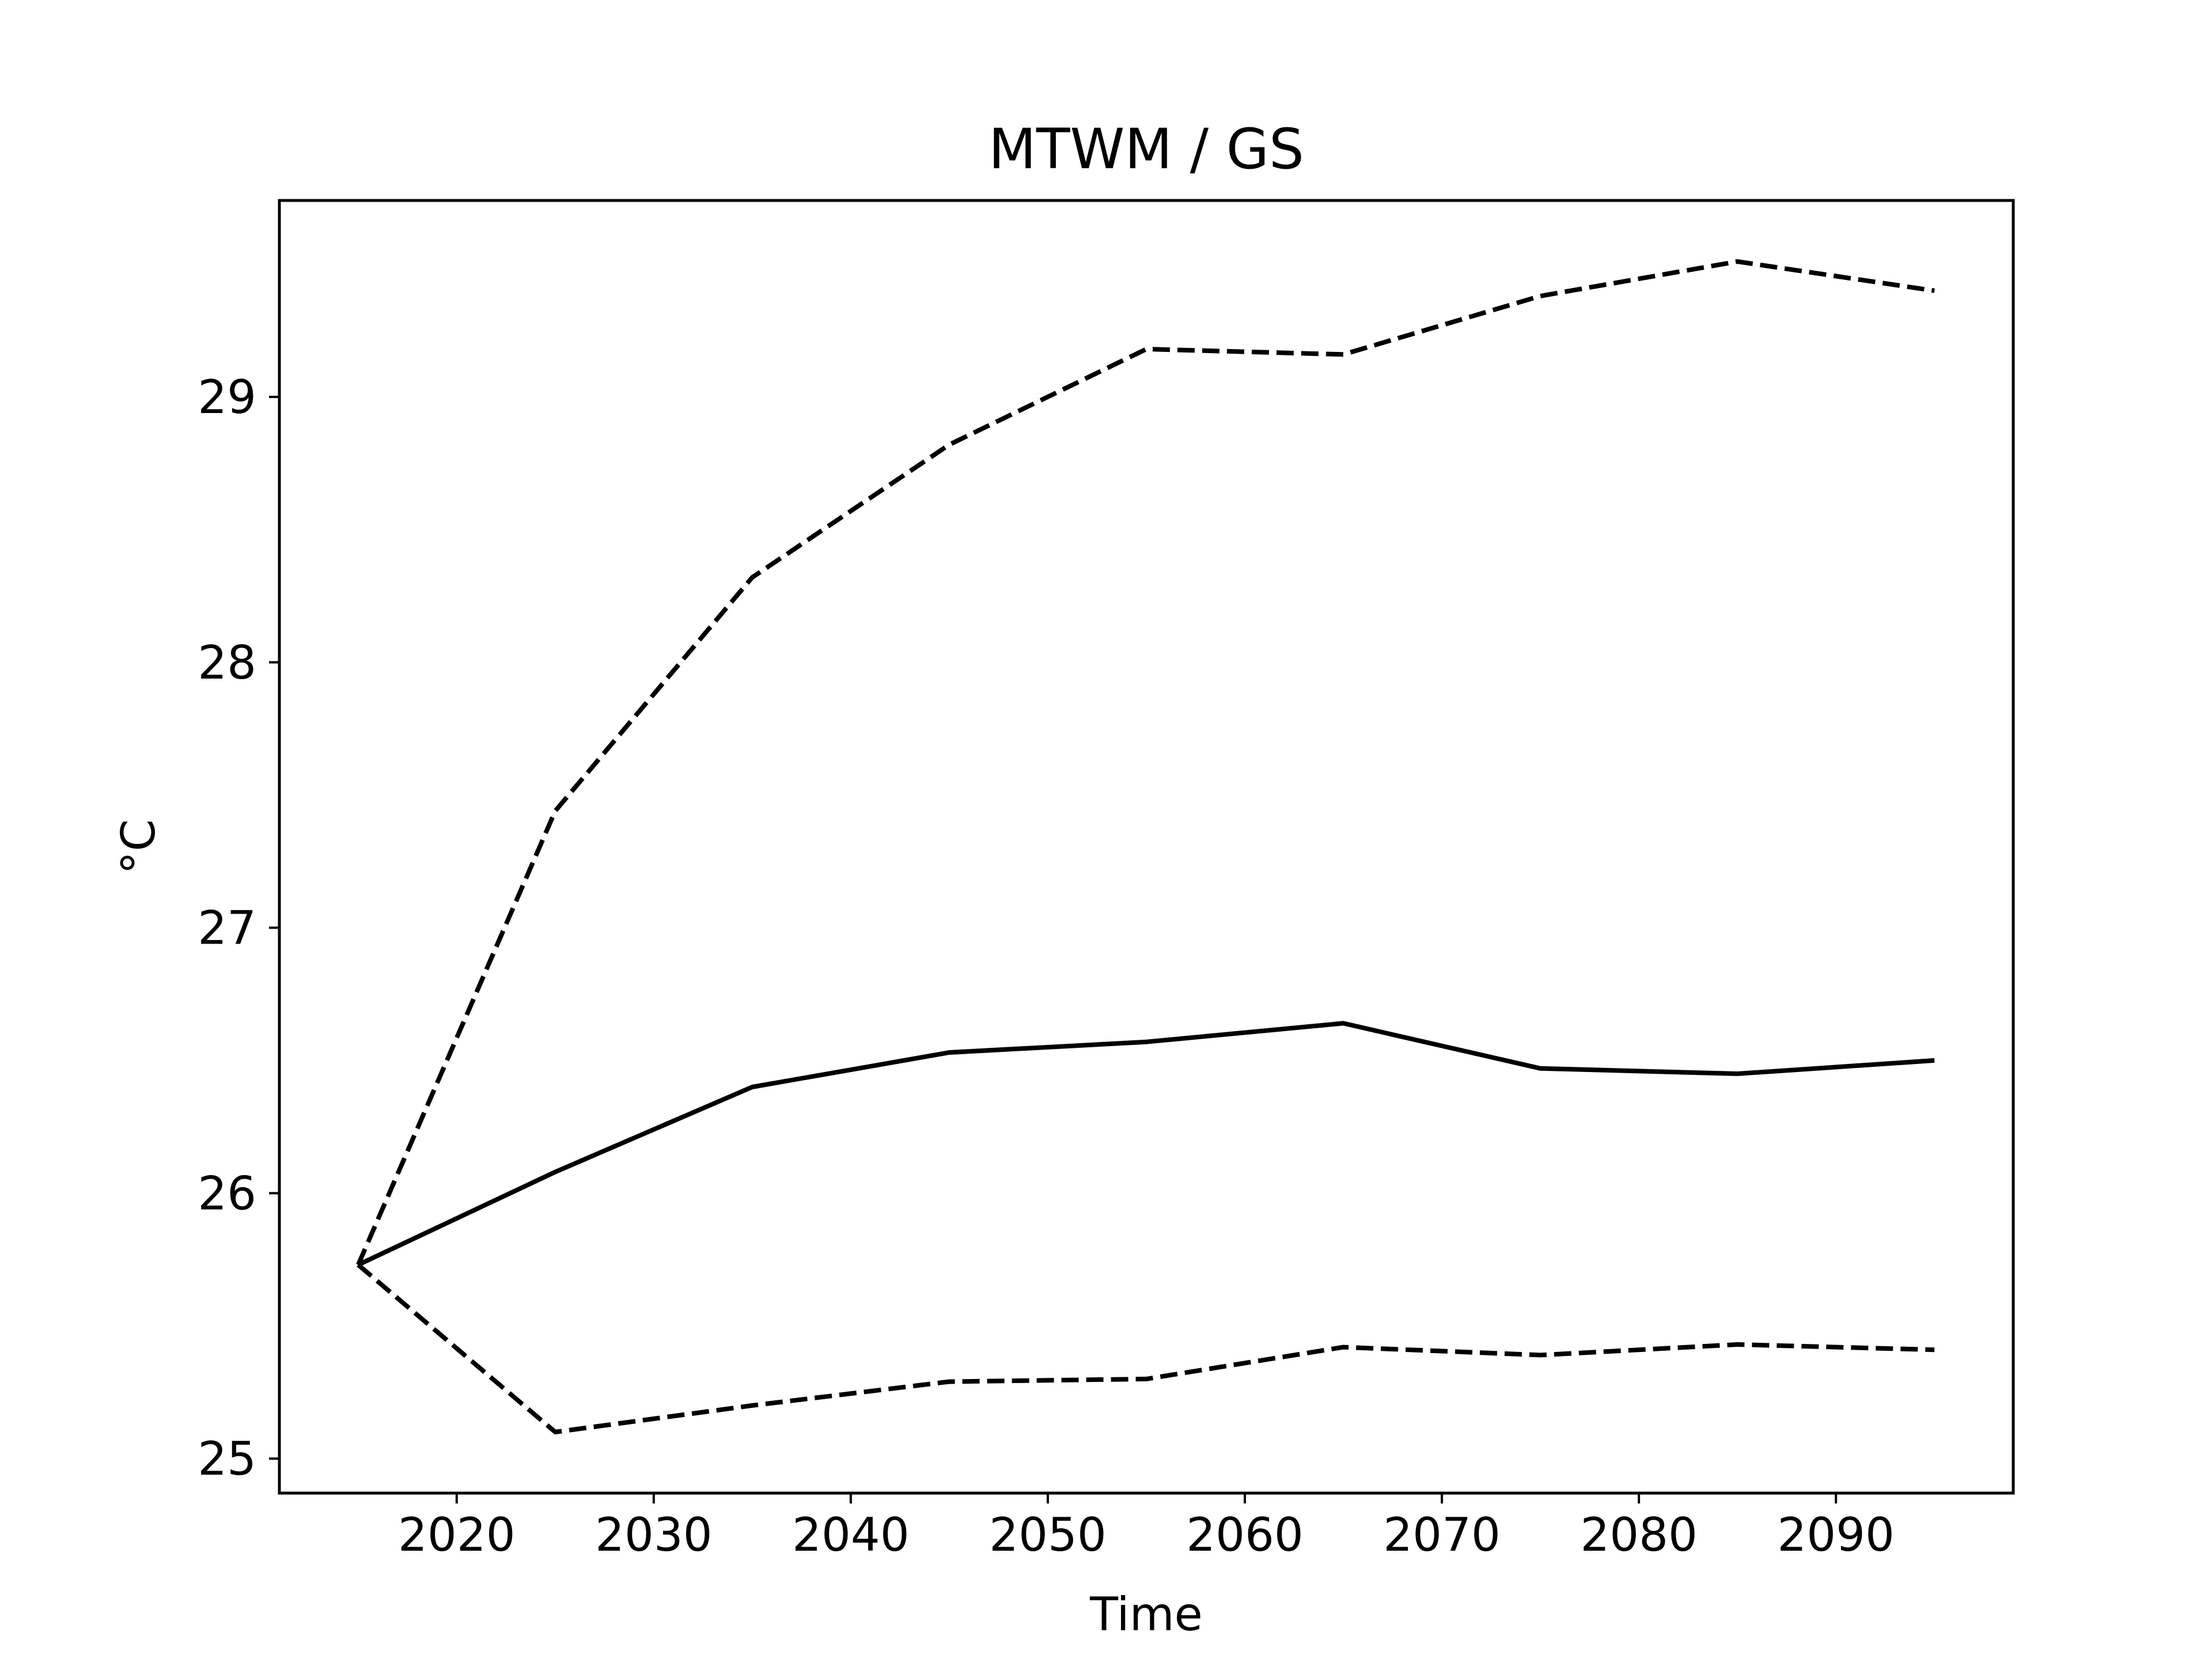 The image size is (2212, 1659). Describe the element at coordinates (1048, 1535) in the screenshot. I see `x-tick-label-2050: 2050` at that location.